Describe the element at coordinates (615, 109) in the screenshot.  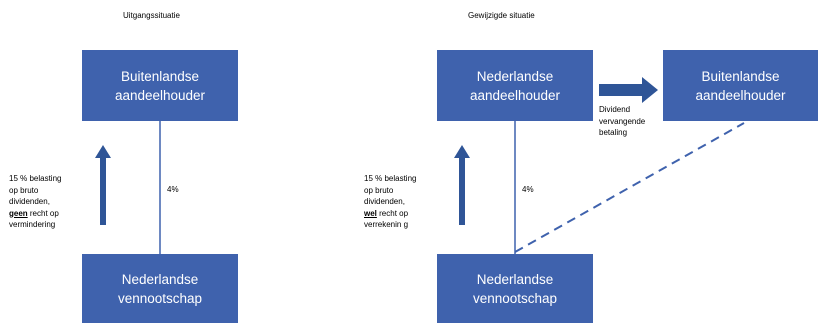
I see `label-line: Dividend` at that location.